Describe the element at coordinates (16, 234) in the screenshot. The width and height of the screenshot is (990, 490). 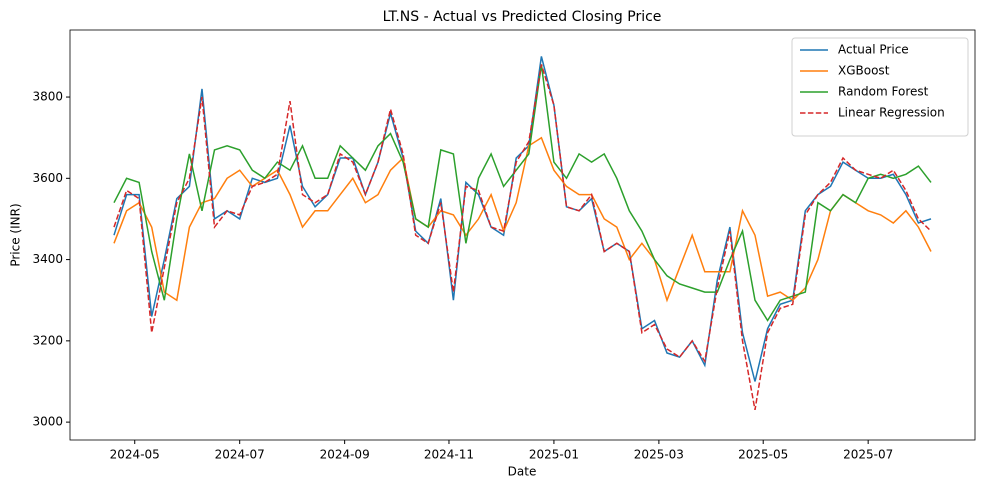
I see `y-axis-label: Price (INR)` at that location.